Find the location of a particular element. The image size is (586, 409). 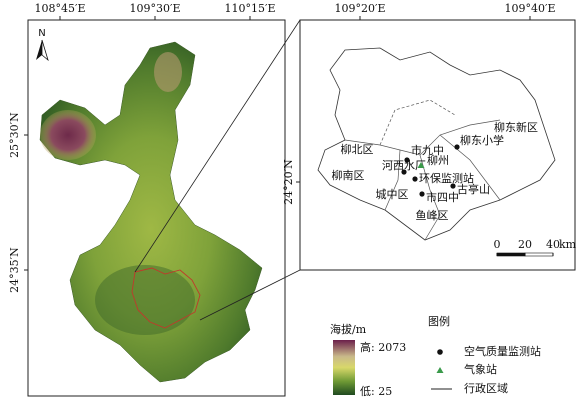

legend-item: 空气质量监测站 is located at coordinates (502, 351).